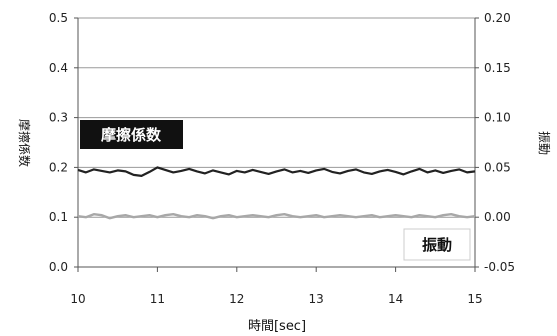  What do you see at coordinates (58, 18) in the screenshot?
I see `y-left-tick-label: 0.5` at bounding box center [58, 18].